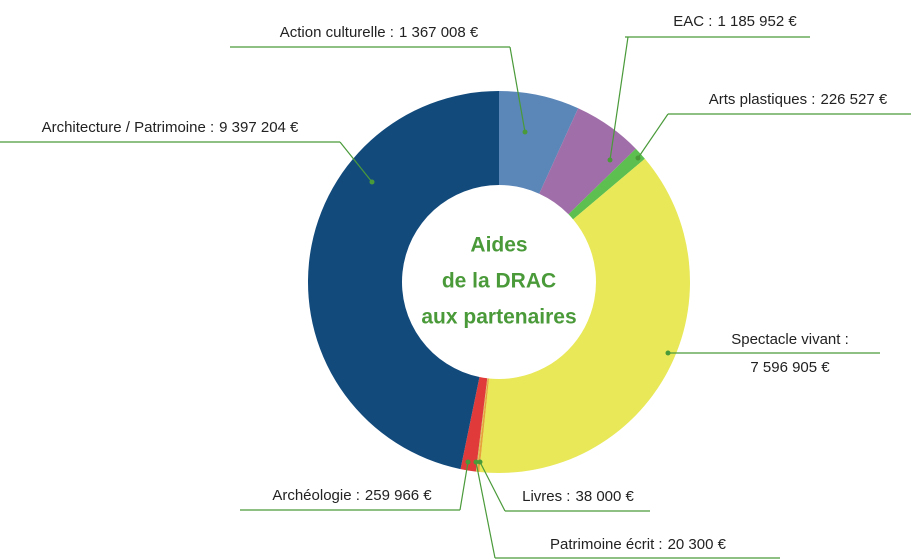 This screenshot has width=911, height=559. I want to click on value-label: 38 000 €, so click(604, 496).